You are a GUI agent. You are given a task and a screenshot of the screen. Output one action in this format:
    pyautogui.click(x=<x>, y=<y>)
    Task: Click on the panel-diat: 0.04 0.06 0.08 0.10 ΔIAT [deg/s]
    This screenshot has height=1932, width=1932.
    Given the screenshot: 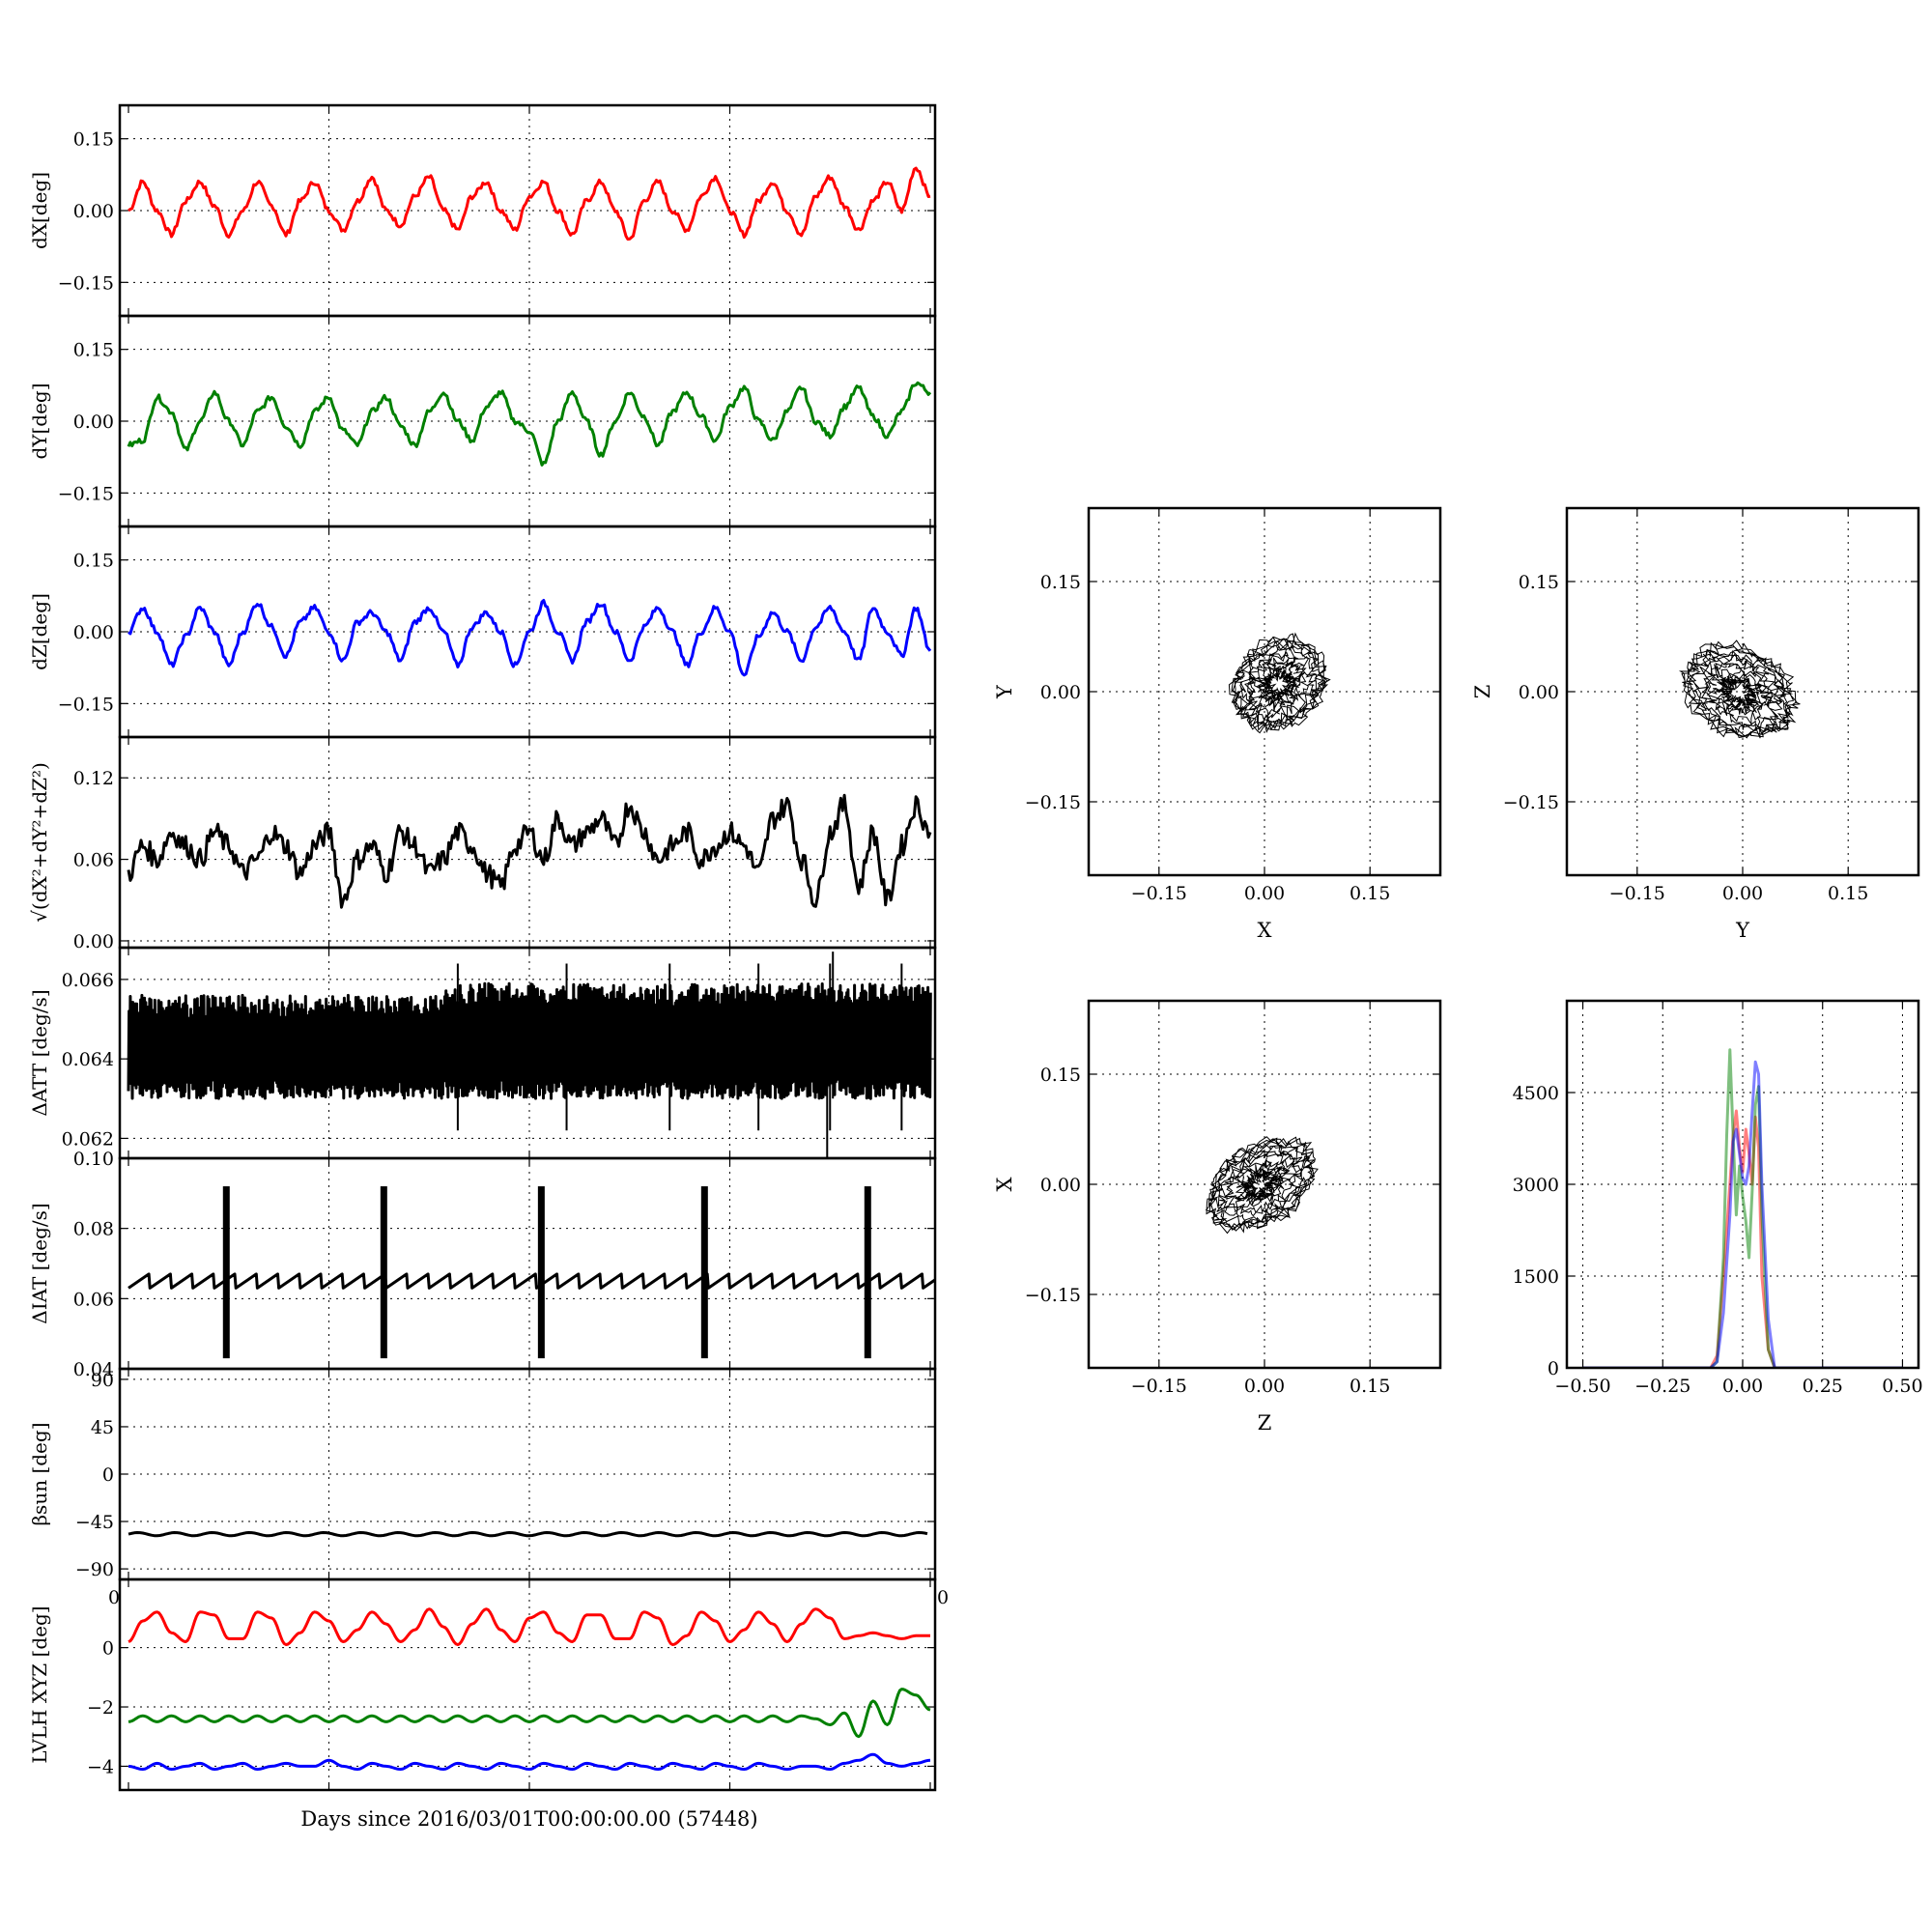 What is the action you would take?
    pyautogui.click(x=482, y=1264)
    